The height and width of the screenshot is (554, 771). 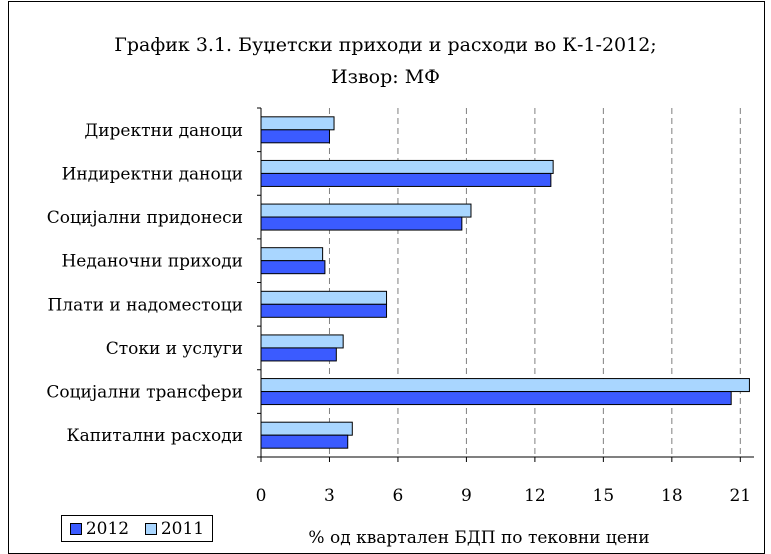 What do you see at coordinates (107, 528) in the screenshot?
I see `legend-label-2012: 2012` at bounding box center [107, 528].